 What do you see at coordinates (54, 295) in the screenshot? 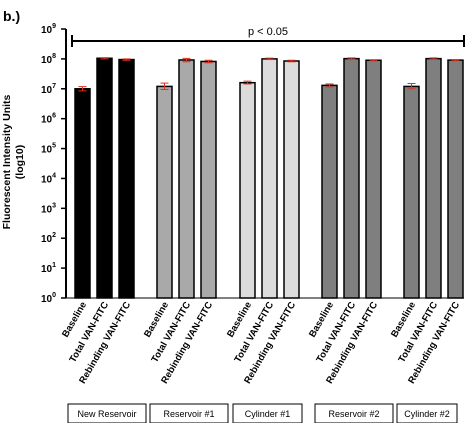
I see `y-tick-exponent: 0` at bounding box center [54, 295].